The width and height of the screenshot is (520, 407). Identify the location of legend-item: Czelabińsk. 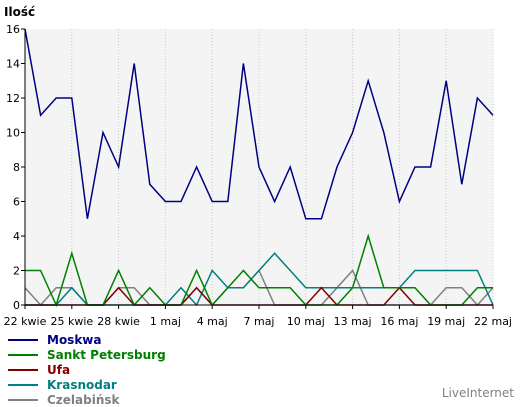
(87, 399).